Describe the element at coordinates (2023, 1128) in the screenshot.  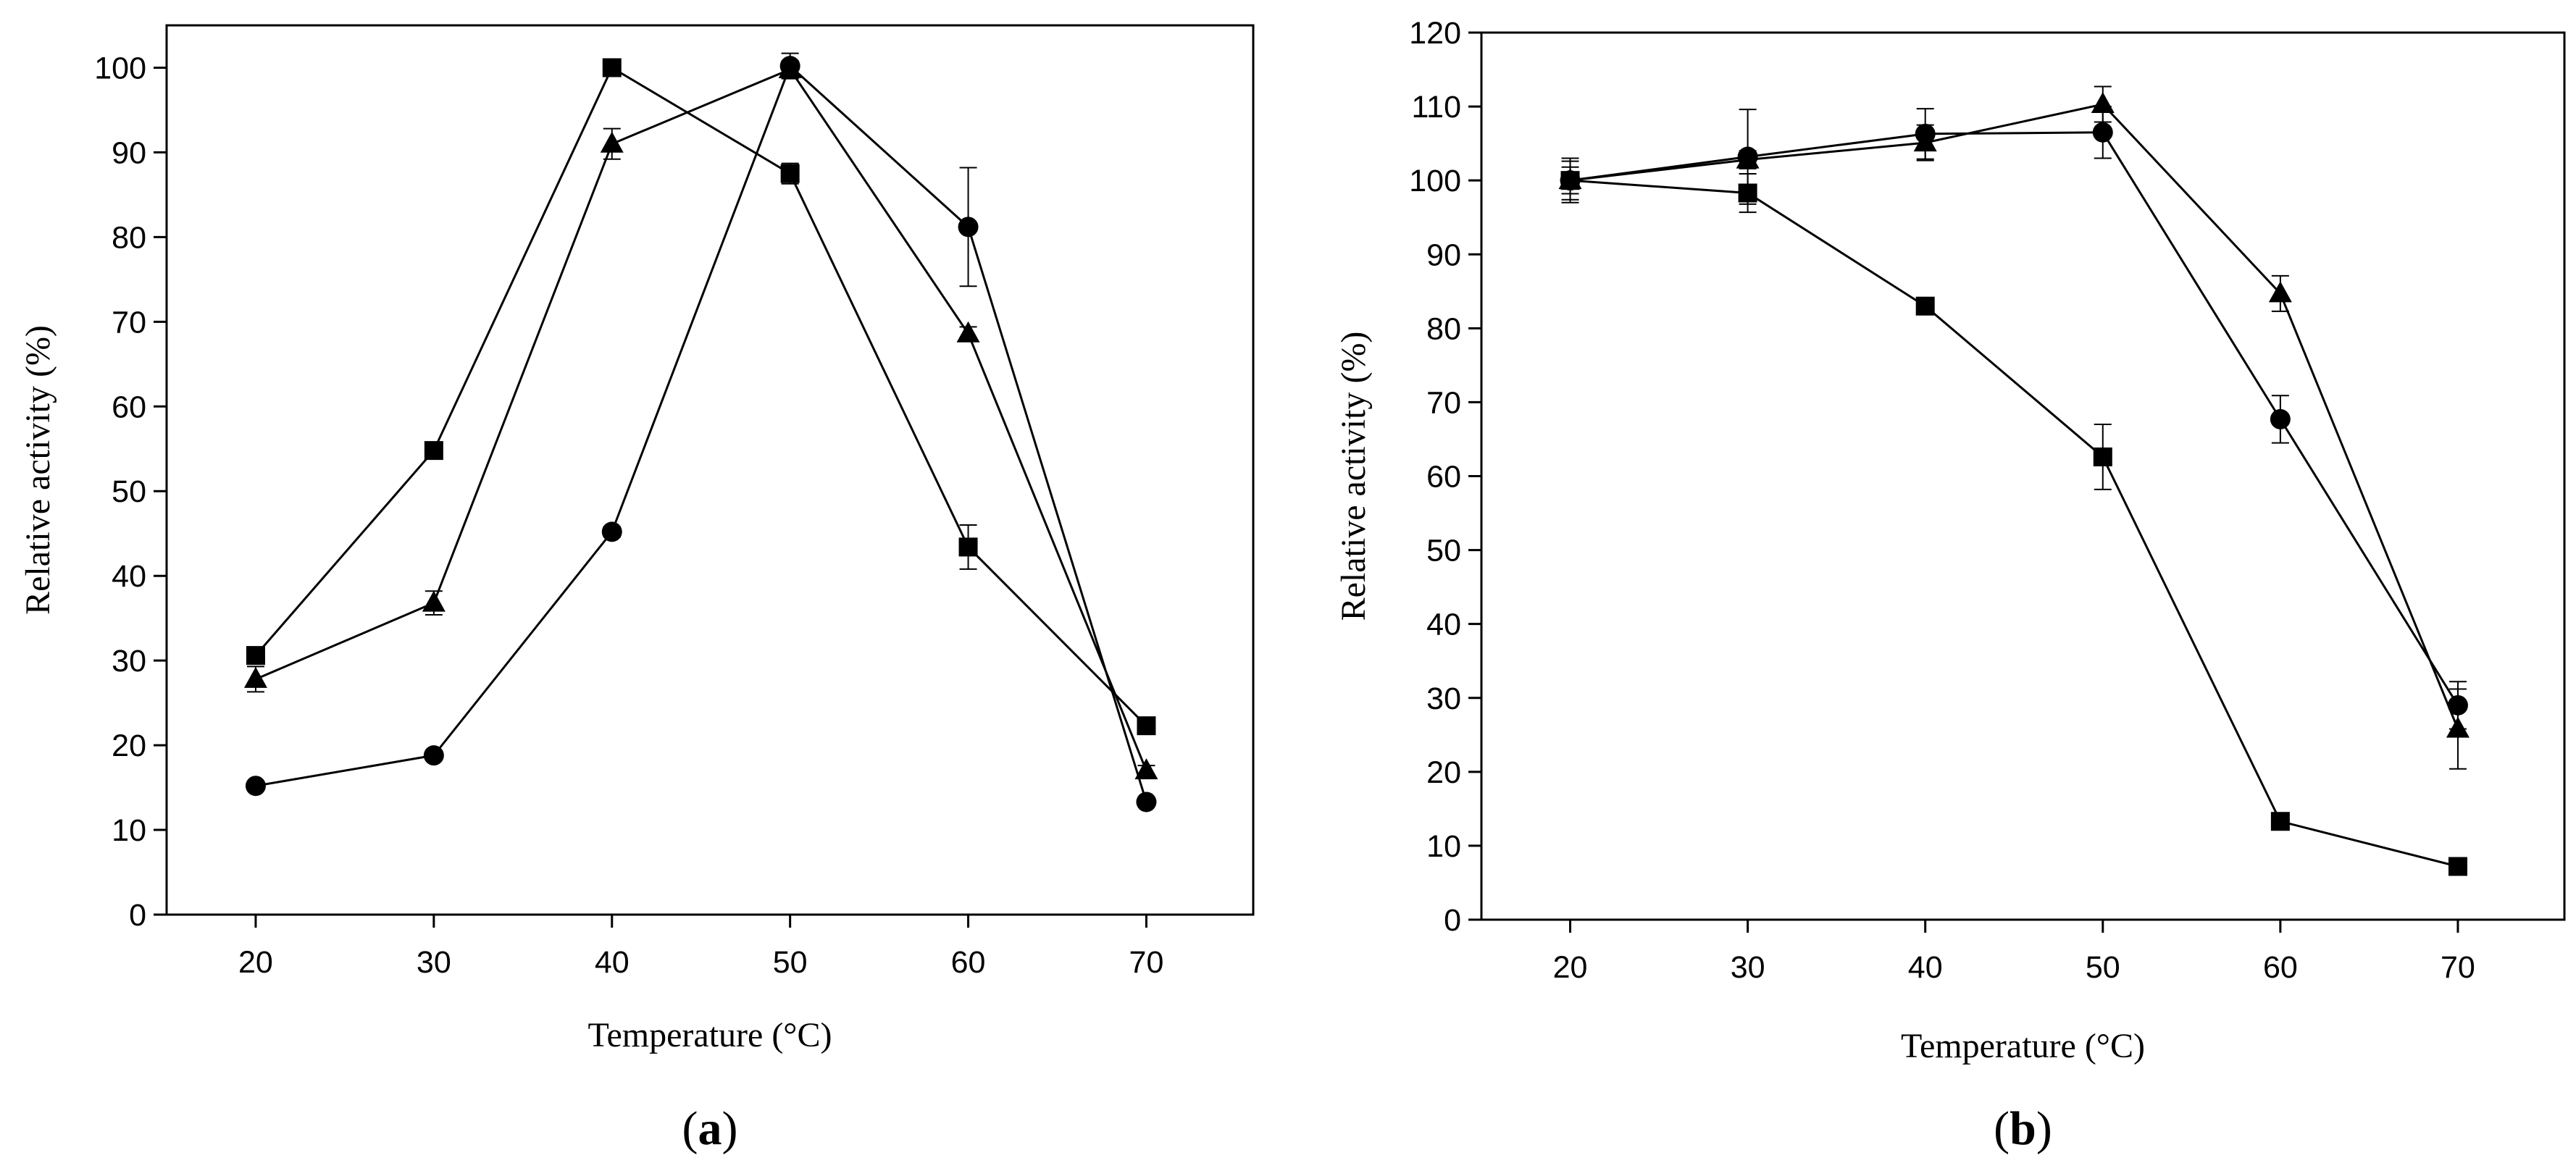
I see `panel-label: (b)` at that location.